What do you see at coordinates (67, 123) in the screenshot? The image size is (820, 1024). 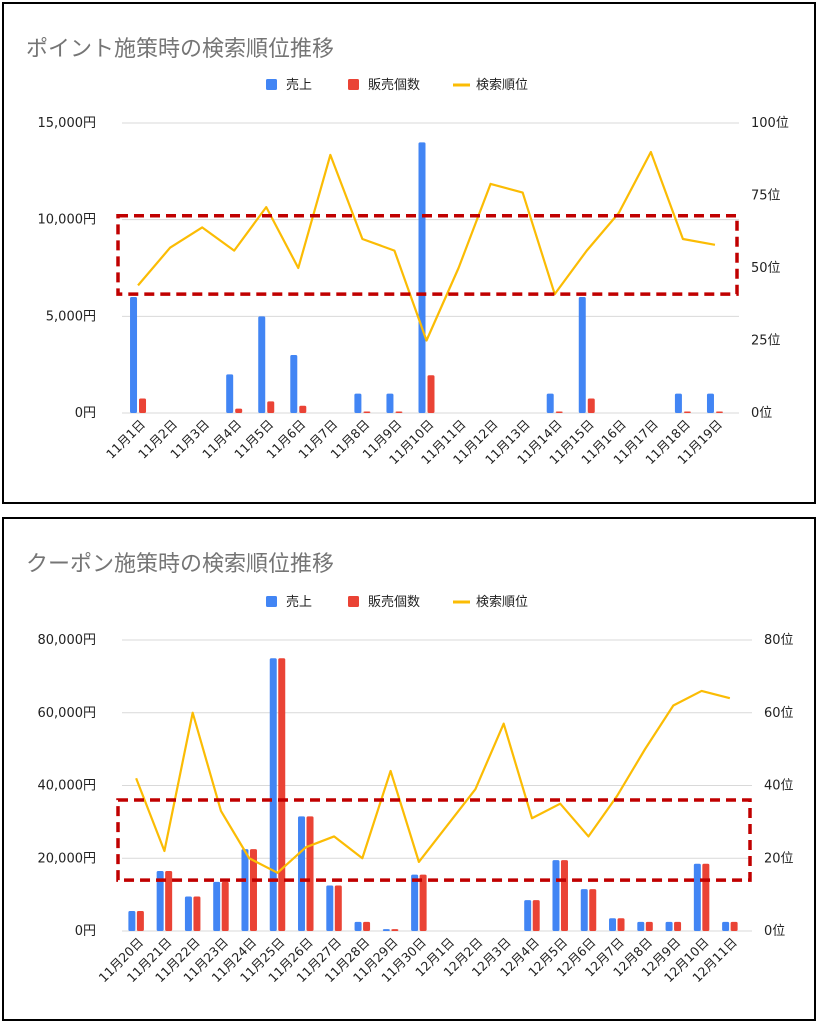 I see `y-left-tick-label: 15,000円` at bounding box center [67, 123].